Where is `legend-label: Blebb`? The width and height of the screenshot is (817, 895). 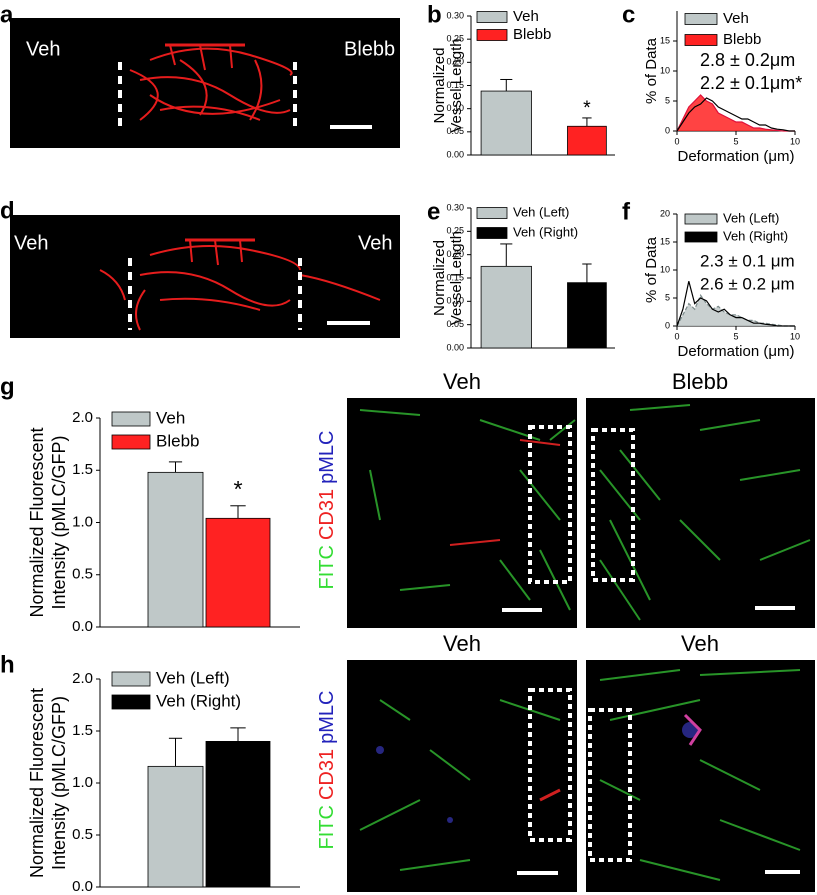
legend-label: Blebb is located at coordinates (177, 440).